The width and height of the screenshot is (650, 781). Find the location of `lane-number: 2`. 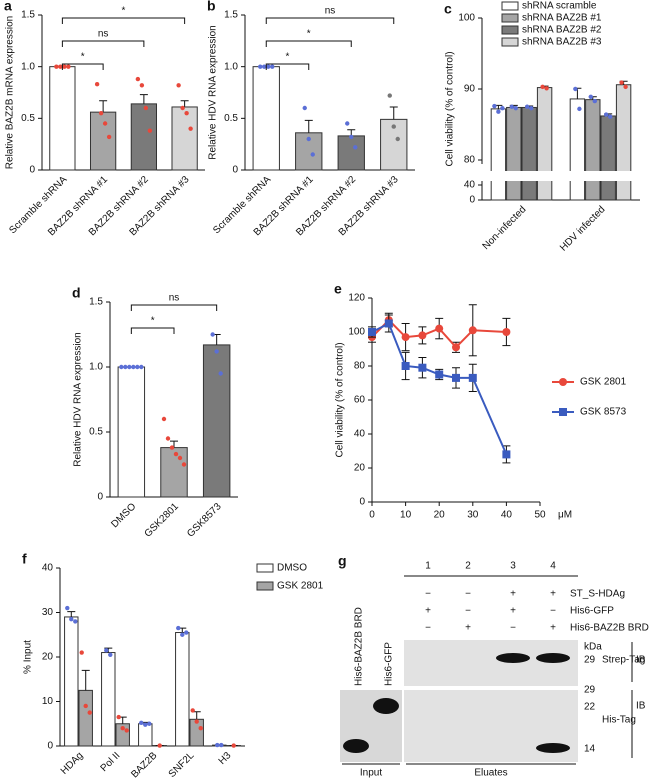

lane-number: 2 is located at coordinates (468, 566).